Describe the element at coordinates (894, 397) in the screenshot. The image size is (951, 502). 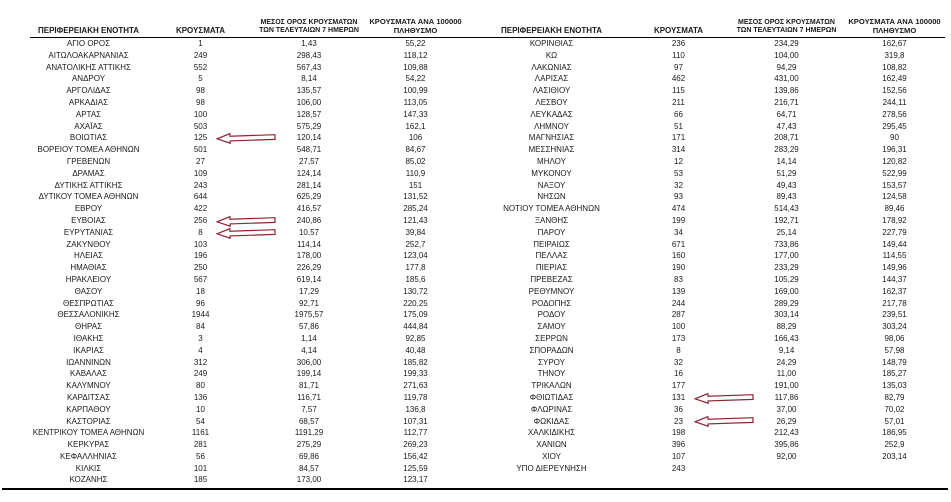
I see `per100k-cell: 82,79` at that location.